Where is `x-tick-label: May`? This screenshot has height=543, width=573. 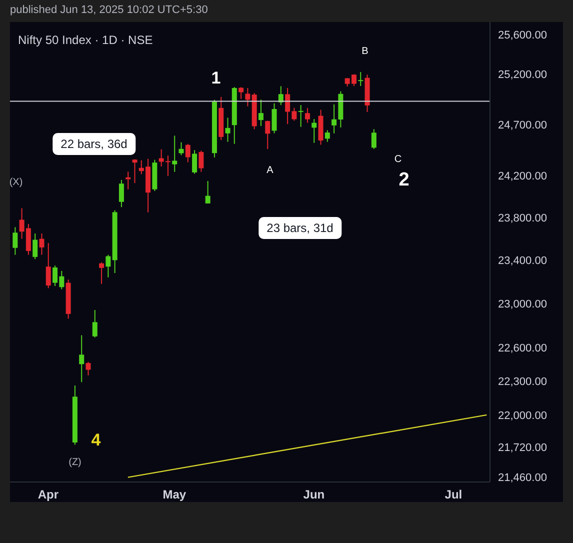
x-tick-label: May is located at coordinates (174, 495).